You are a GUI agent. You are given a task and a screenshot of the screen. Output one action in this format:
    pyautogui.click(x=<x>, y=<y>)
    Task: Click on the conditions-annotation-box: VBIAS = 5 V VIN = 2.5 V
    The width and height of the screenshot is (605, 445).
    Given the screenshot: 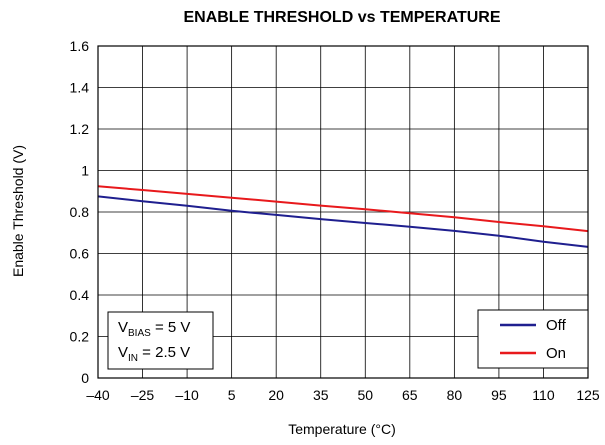 What is the action you would take?
    pyautogui.click(x=160, y=340)
    